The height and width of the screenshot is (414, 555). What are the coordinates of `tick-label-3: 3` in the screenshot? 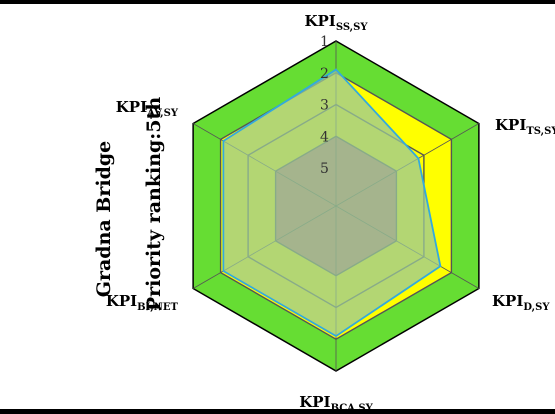 It's located at (324, 106).